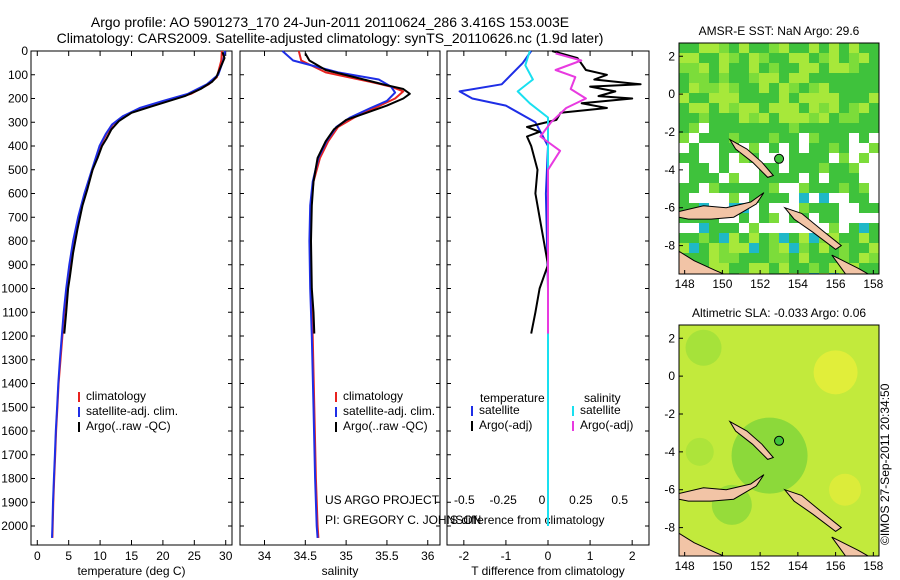 The width and height of the screenshot is (900, 580). What do you see at coordinates (464, 500) in the screenshot?
I see `s-diff-tick-label: -0.5` at bounding box center [464, 500].